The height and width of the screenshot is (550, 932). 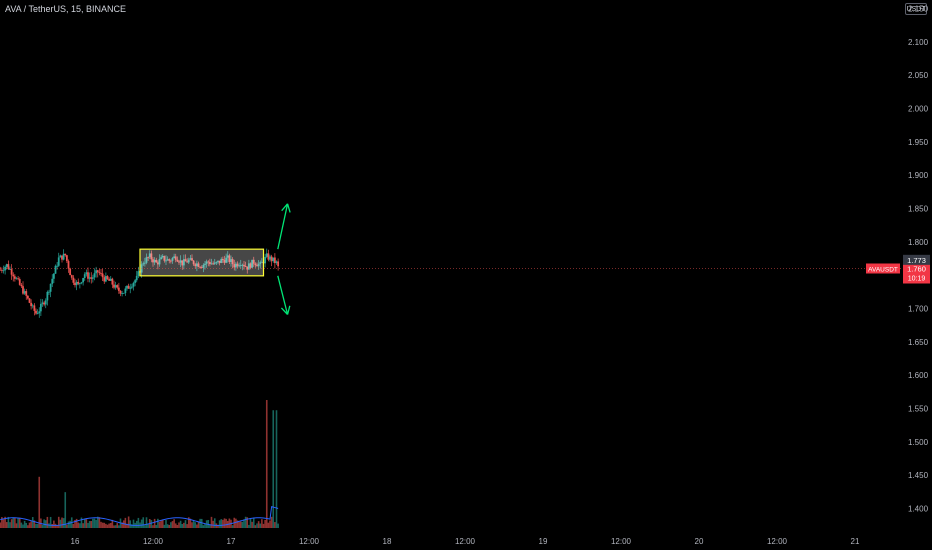 I want to click on price-tick-label: 1.900, so click(x=918, y=175).